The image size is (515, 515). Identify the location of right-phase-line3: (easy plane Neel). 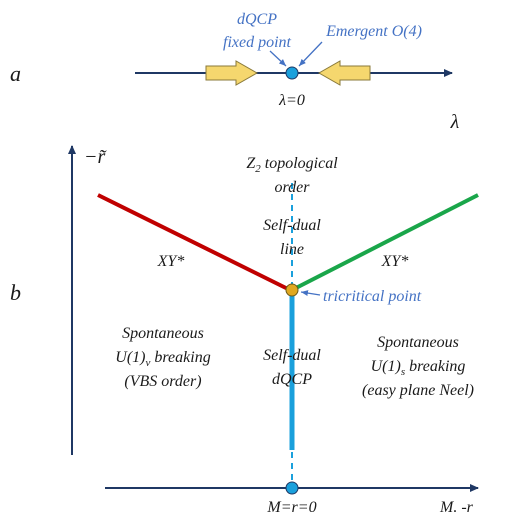
(418, 390).